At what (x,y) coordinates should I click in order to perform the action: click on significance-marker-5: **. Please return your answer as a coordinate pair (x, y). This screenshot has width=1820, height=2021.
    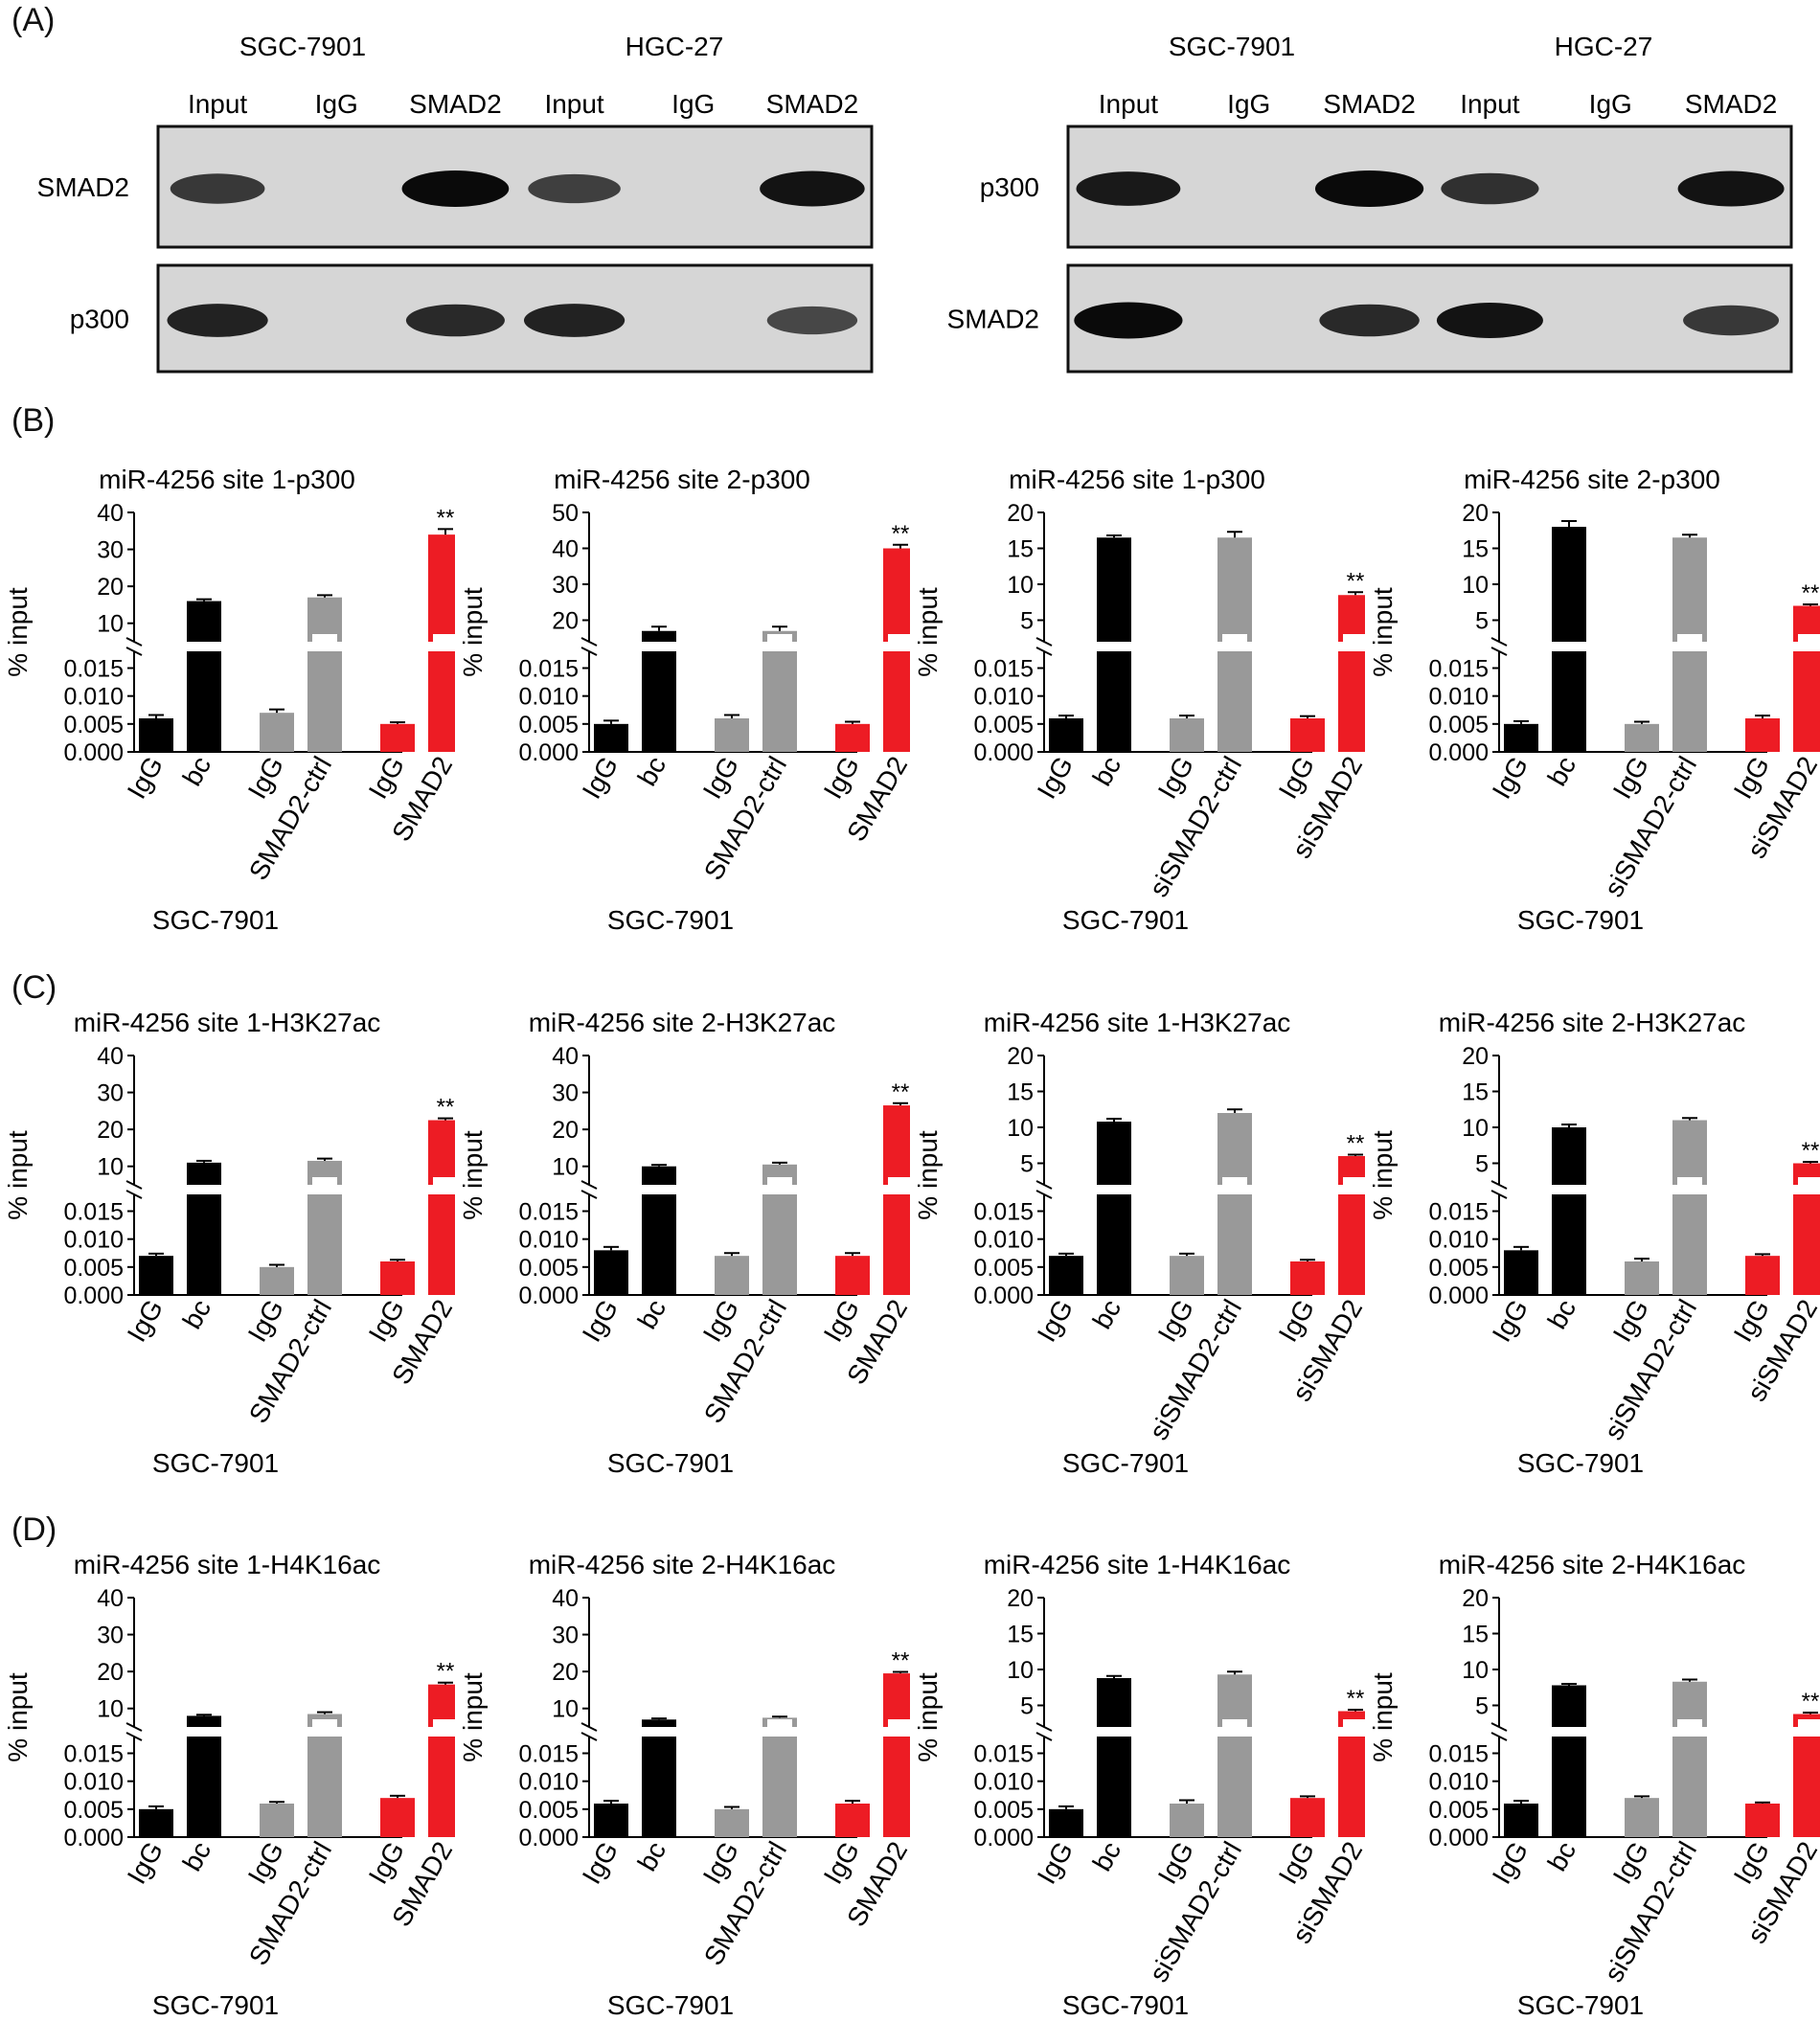
    Looking at the image, I should click on (446, 518).